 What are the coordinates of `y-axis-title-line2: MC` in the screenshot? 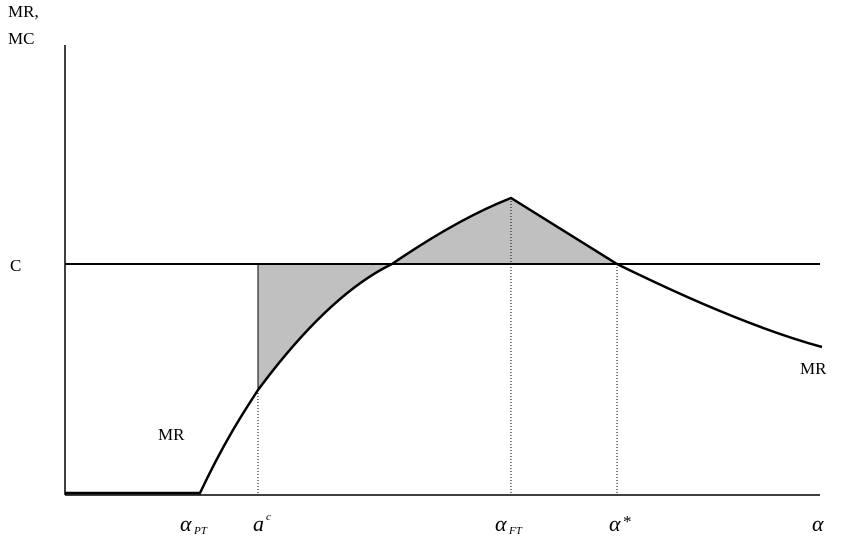 It's located at (21, 38).